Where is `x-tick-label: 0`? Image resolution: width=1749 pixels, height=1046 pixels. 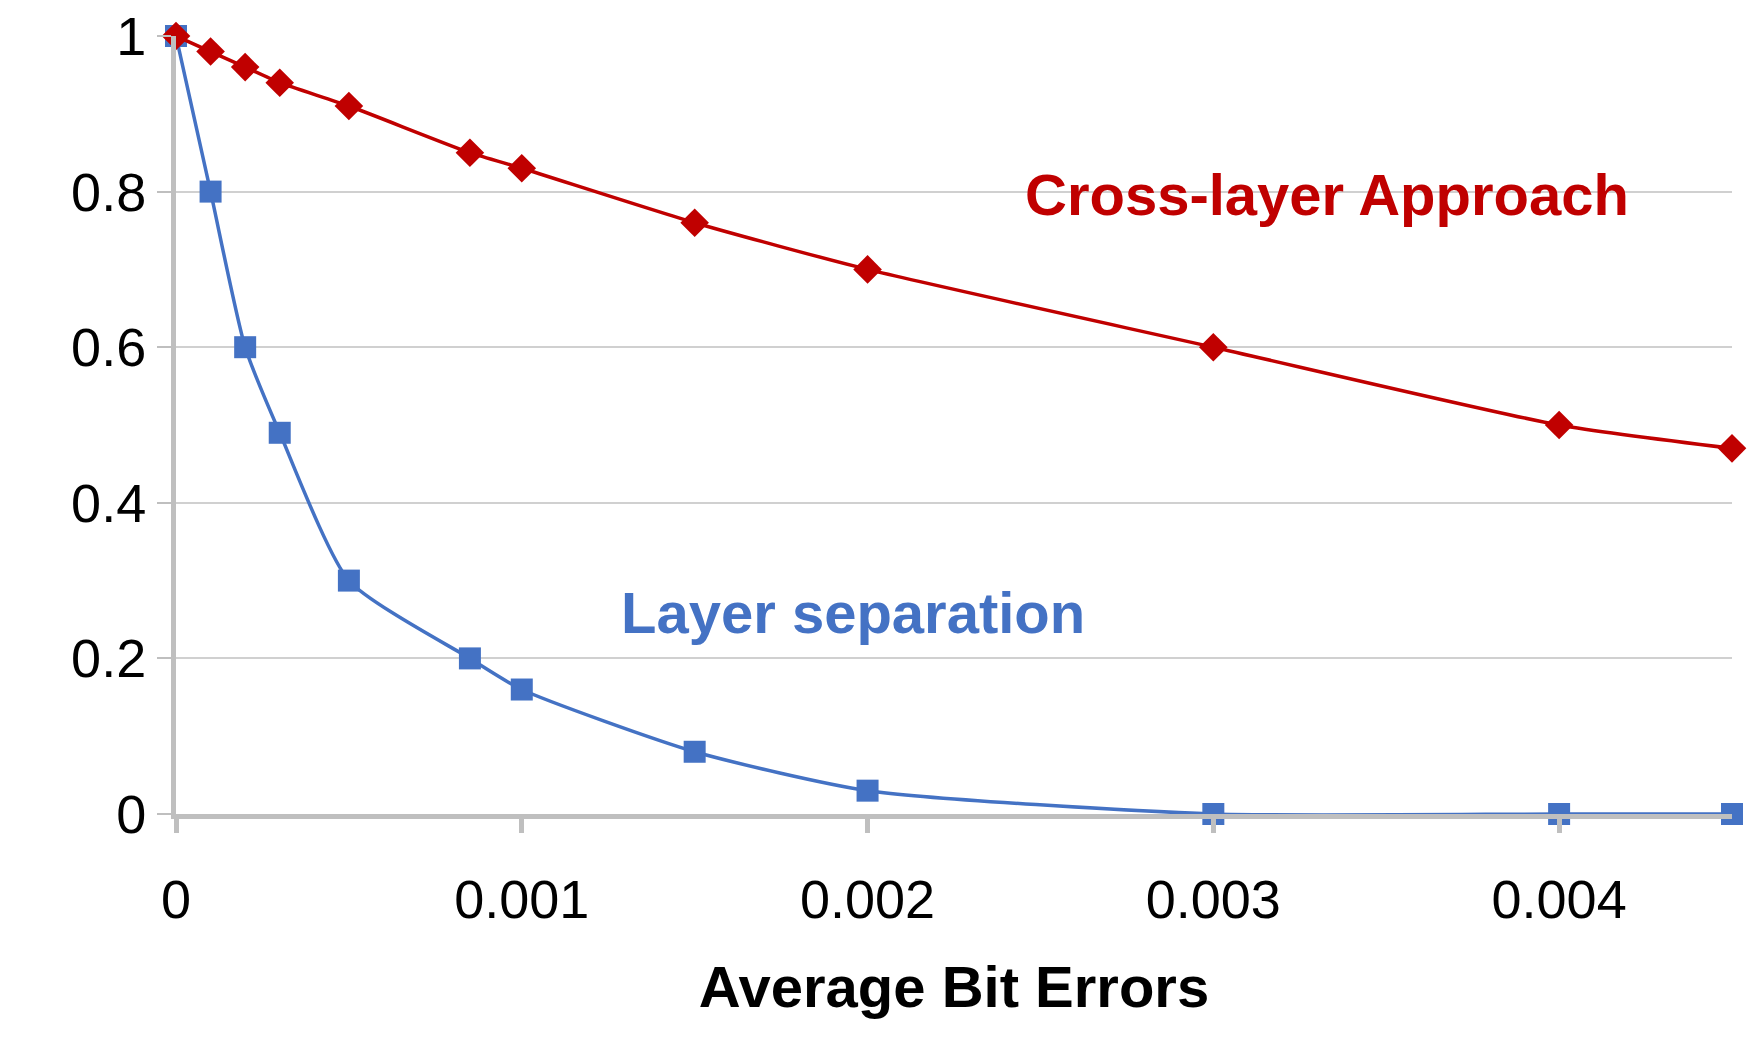 x-tick-label: 0 is located at coordinates (176, 898).